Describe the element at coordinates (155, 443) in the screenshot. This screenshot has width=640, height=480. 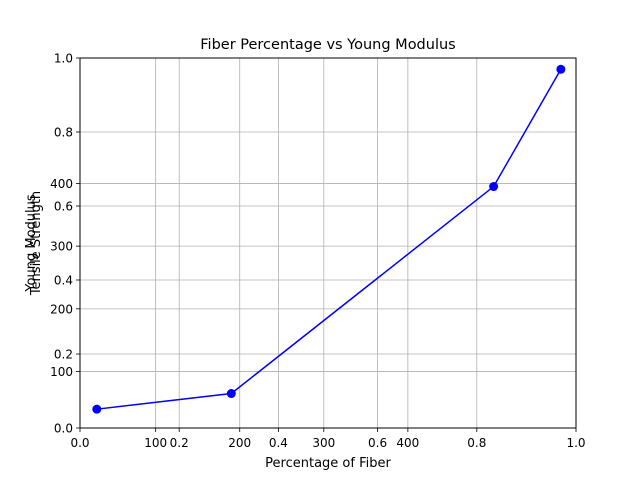
I see `x-tick-label: 100` at that location.